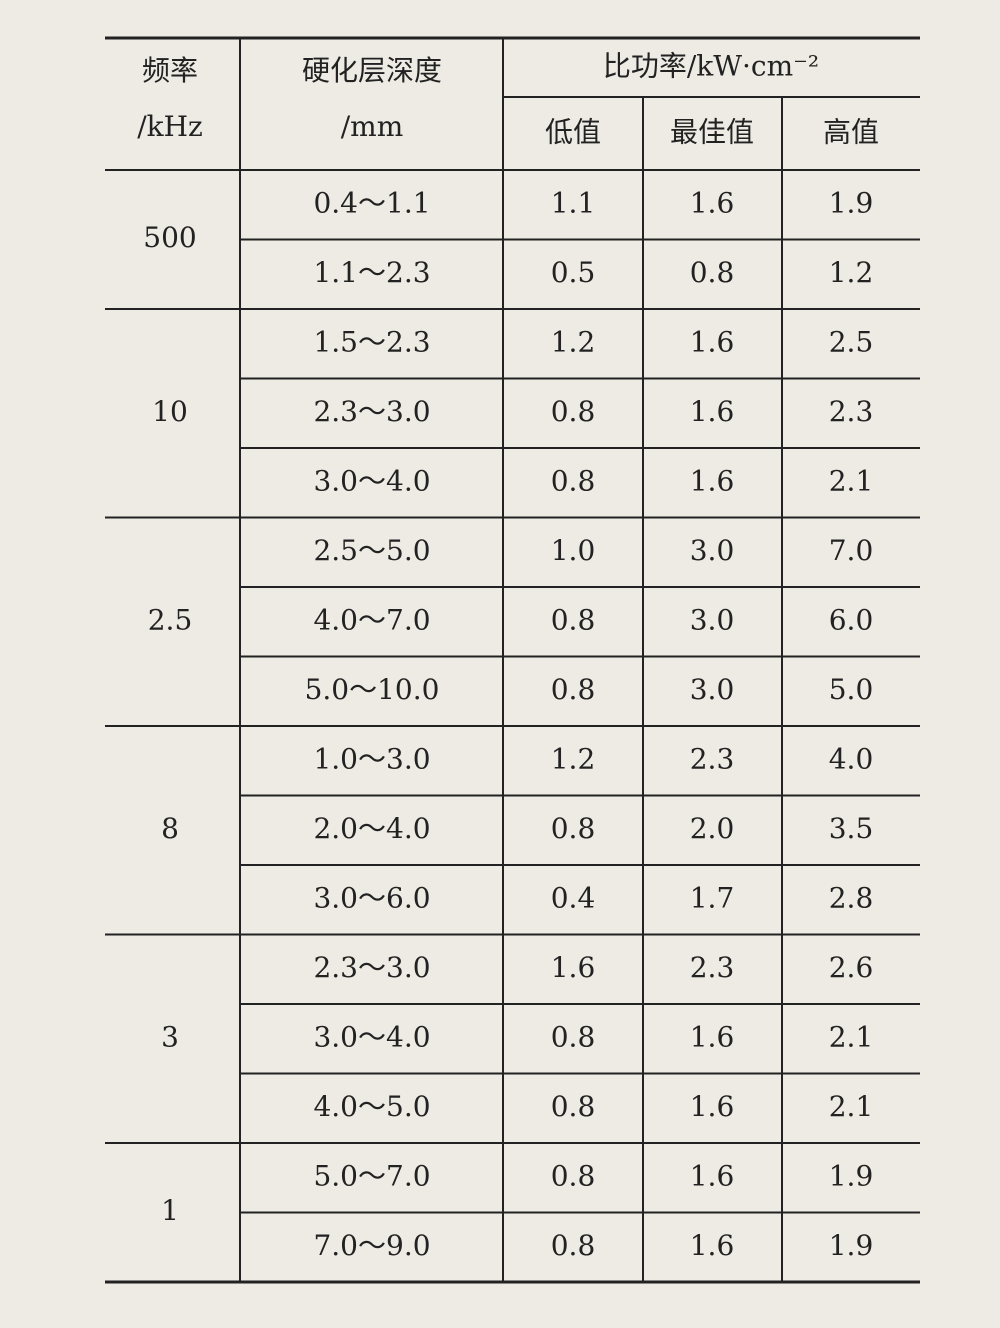 Image resolution: width=1000 pixels, height=1328 pixels. I want to click on cell: 7.0, so click(851, 550).